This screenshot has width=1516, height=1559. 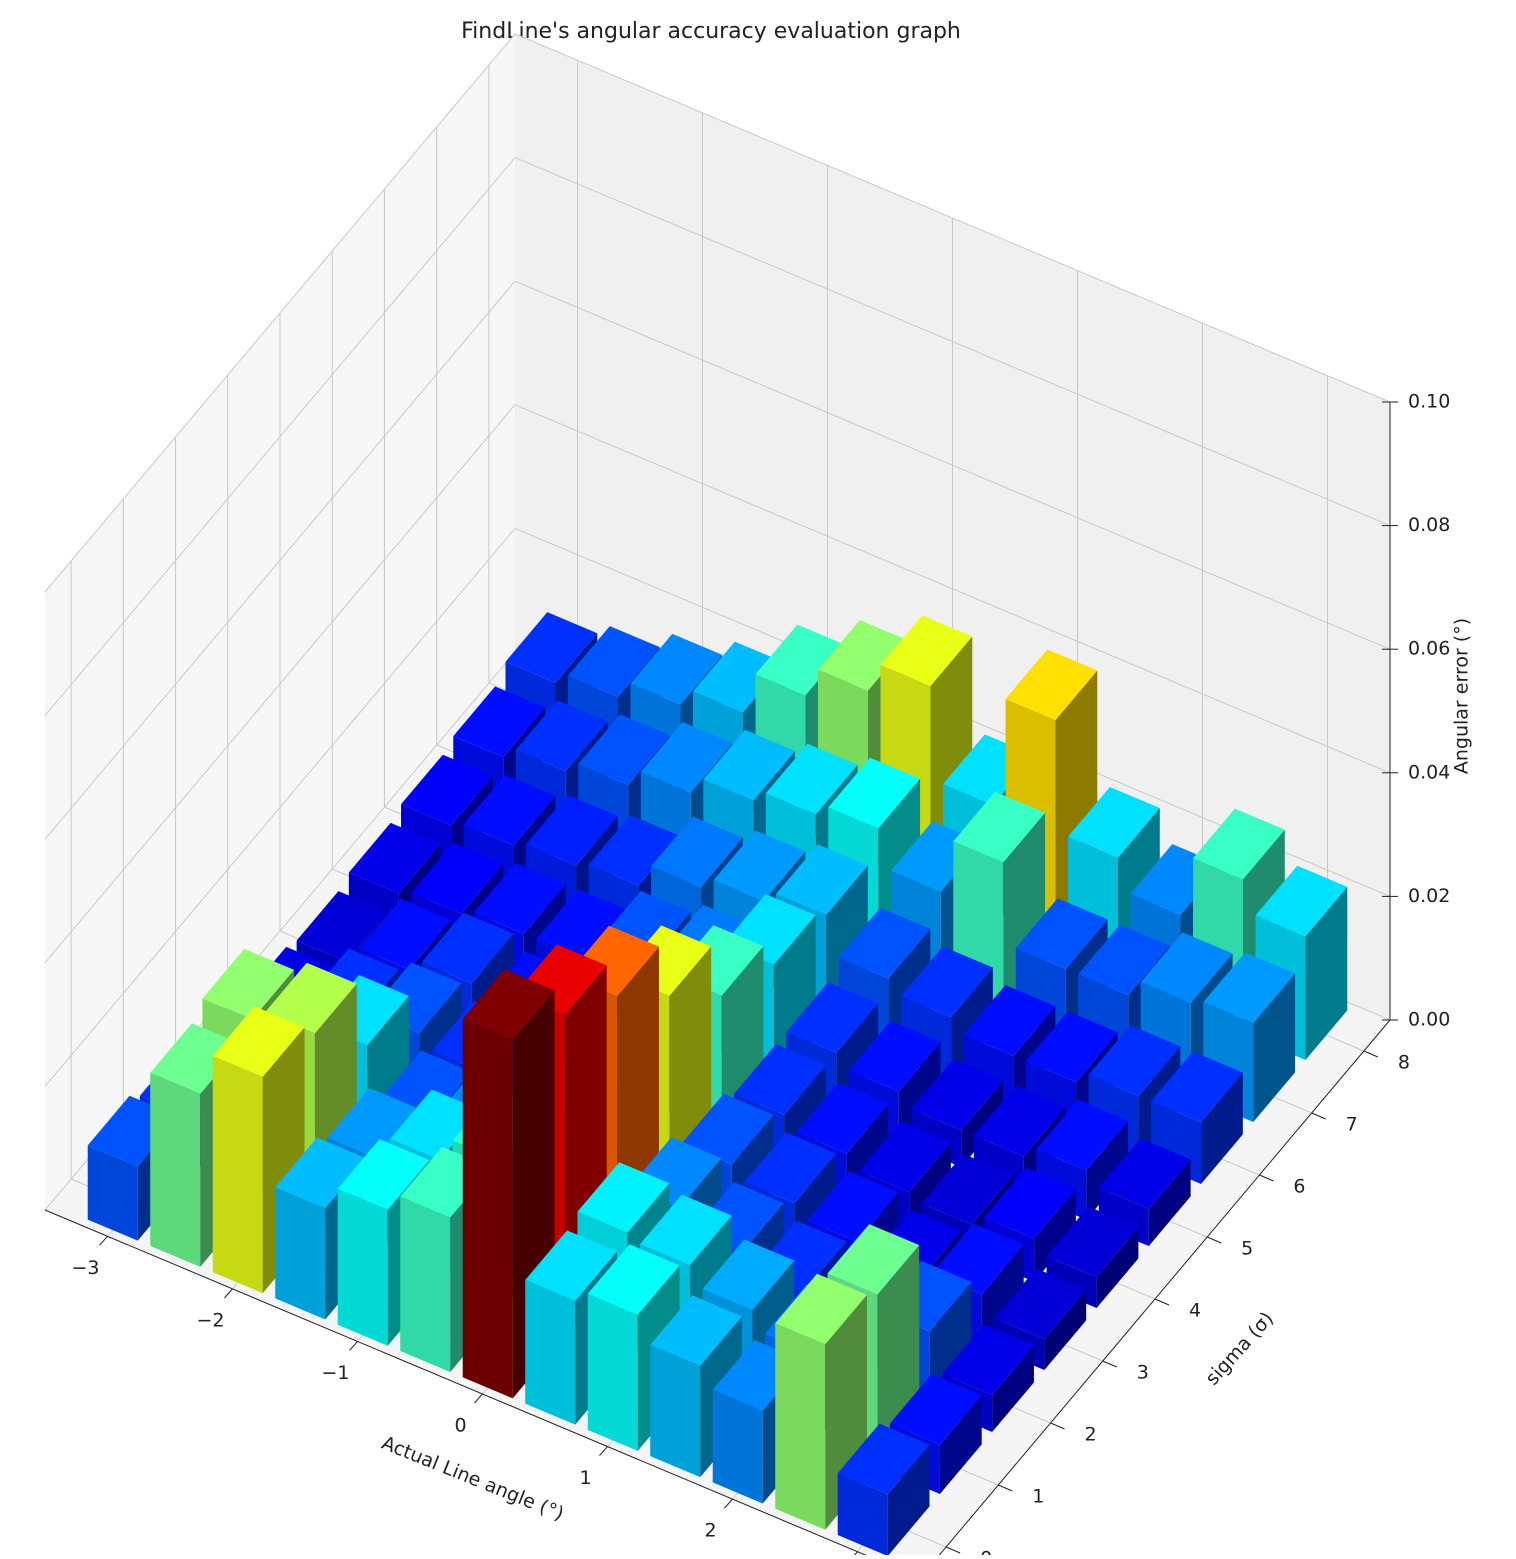 I want to click on x-tick-label: −3, so click(x=85, y=1268).